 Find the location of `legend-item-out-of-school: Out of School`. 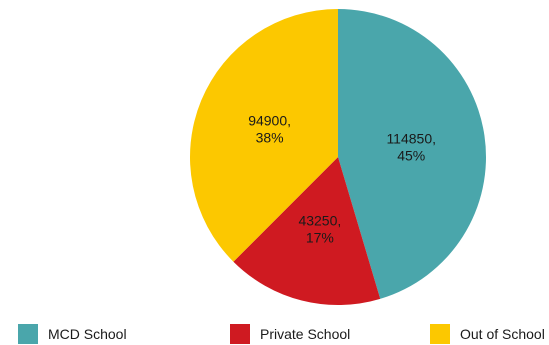

legend-item-out-of-school: Out of School is located at coordinates (487, 334).